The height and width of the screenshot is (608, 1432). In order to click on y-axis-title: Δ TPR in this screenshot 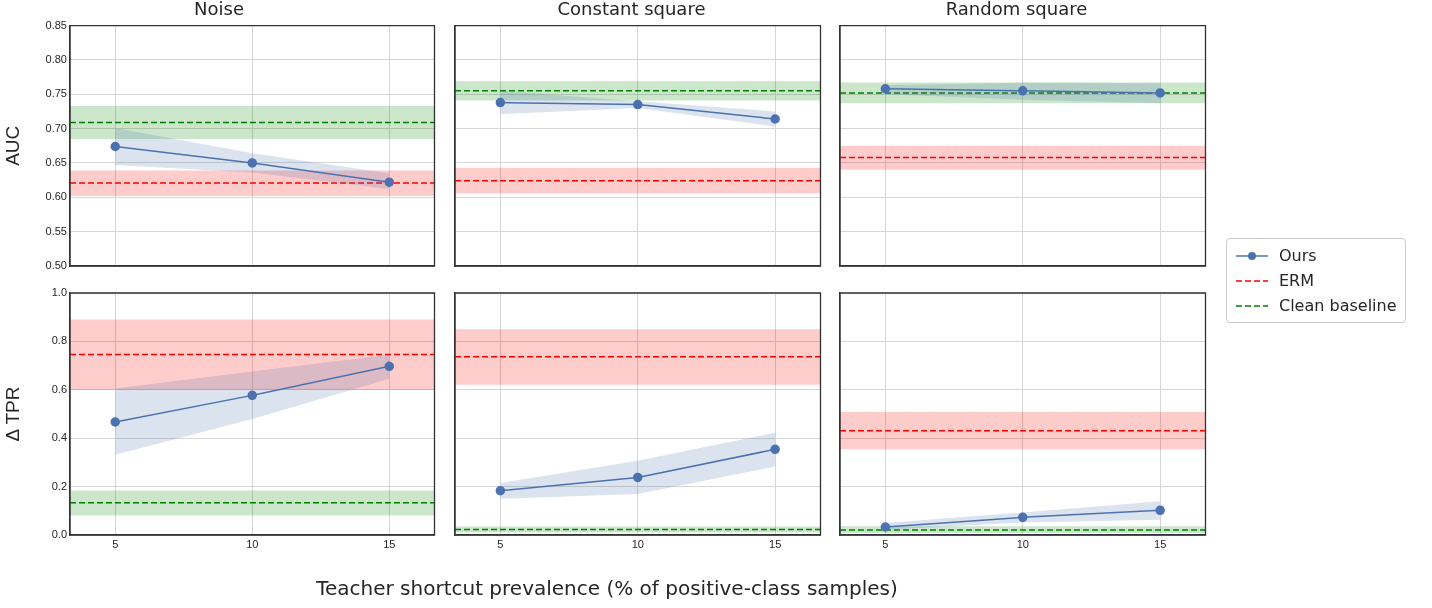, I will do `click(12, 414)`.